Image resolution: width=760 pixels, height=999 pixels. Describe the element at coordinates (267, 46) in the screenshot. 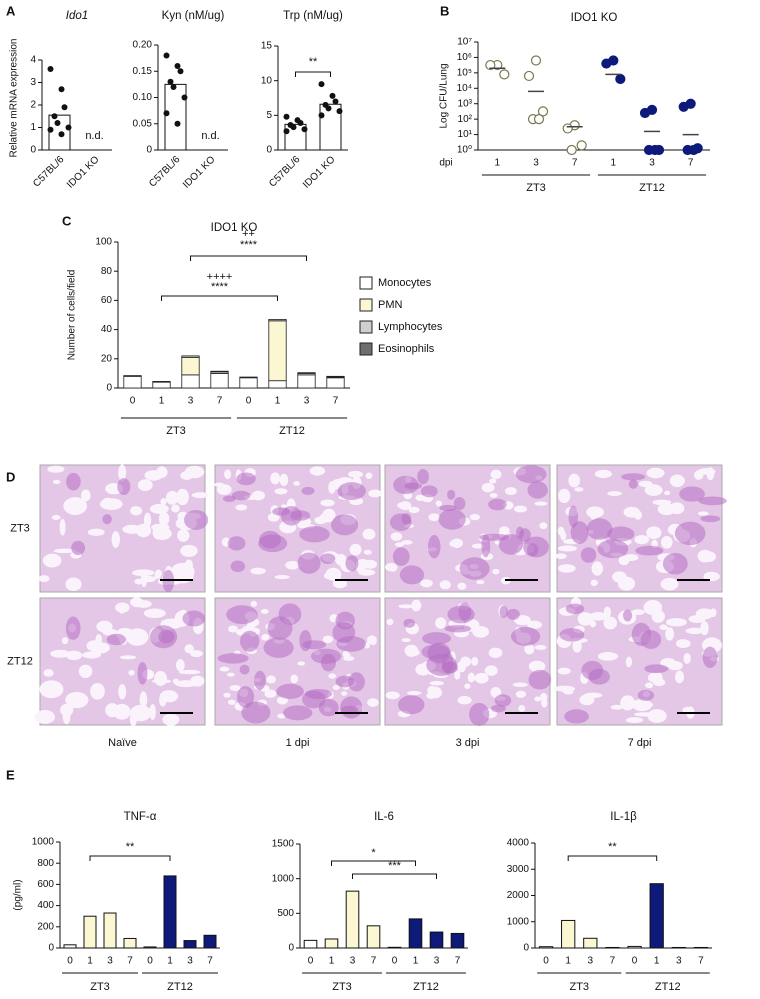

I see `y-tick-label: 15` at that location.